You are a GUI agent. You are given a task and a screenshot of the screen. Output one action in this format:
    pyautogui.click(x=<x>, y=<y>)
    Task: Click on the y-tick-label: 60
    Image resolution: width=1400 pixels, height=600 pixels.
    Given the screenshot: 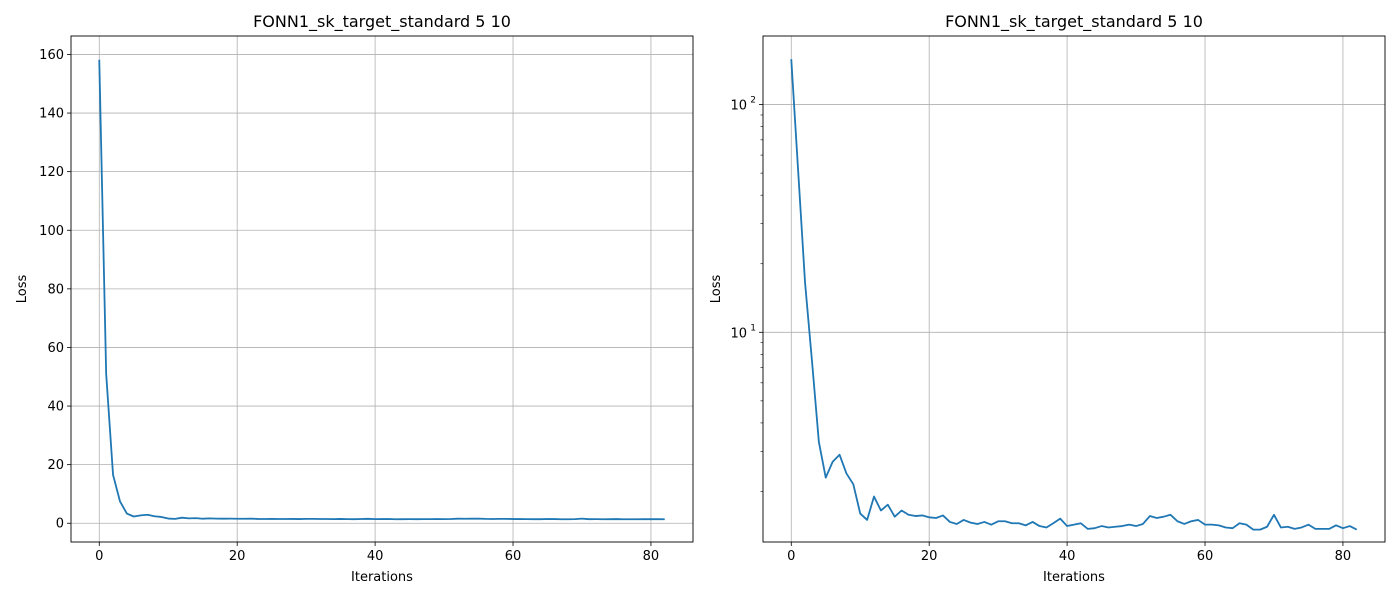 What is the action you would take?
    pyautogui.click(x=55, y=348)
    